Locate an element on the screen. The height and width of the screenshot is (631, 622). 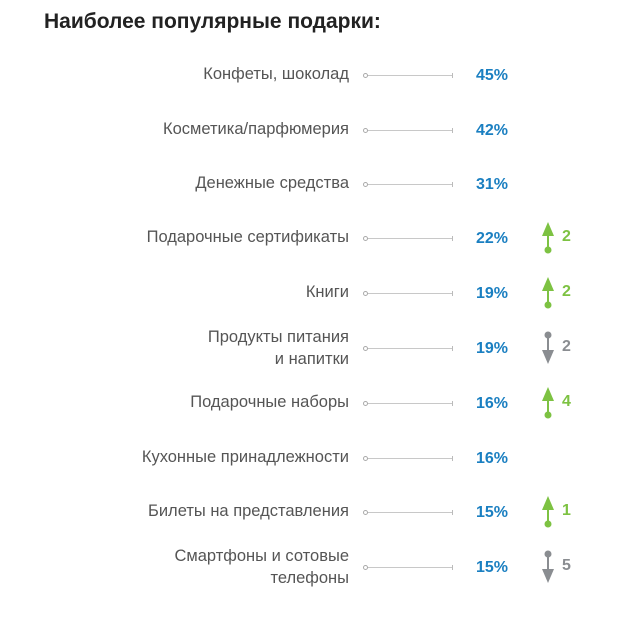
change-value: 5 is located at coordinates (566, 565).